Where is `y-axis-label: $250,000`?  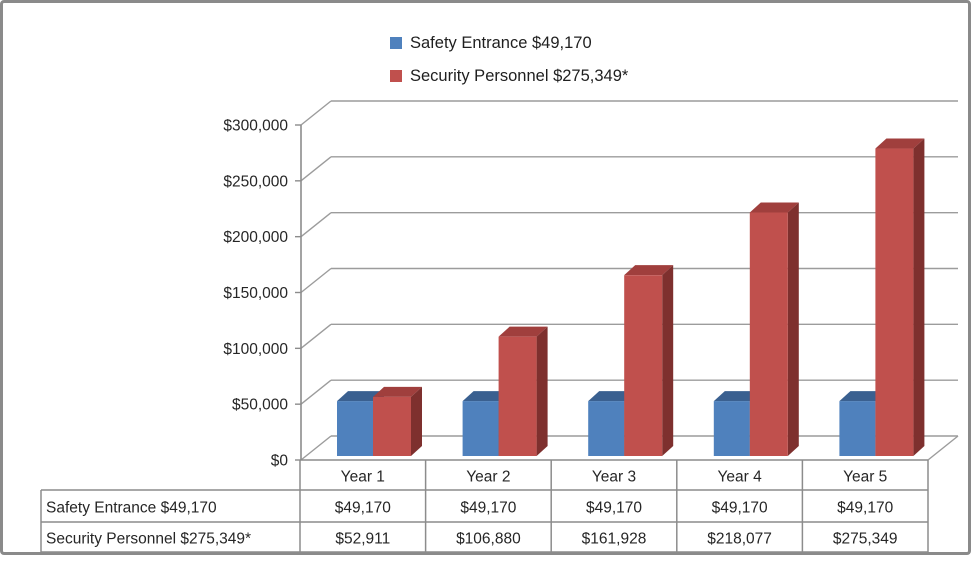 y-axis-label: $250,000 is located at coordinates (255, 181).